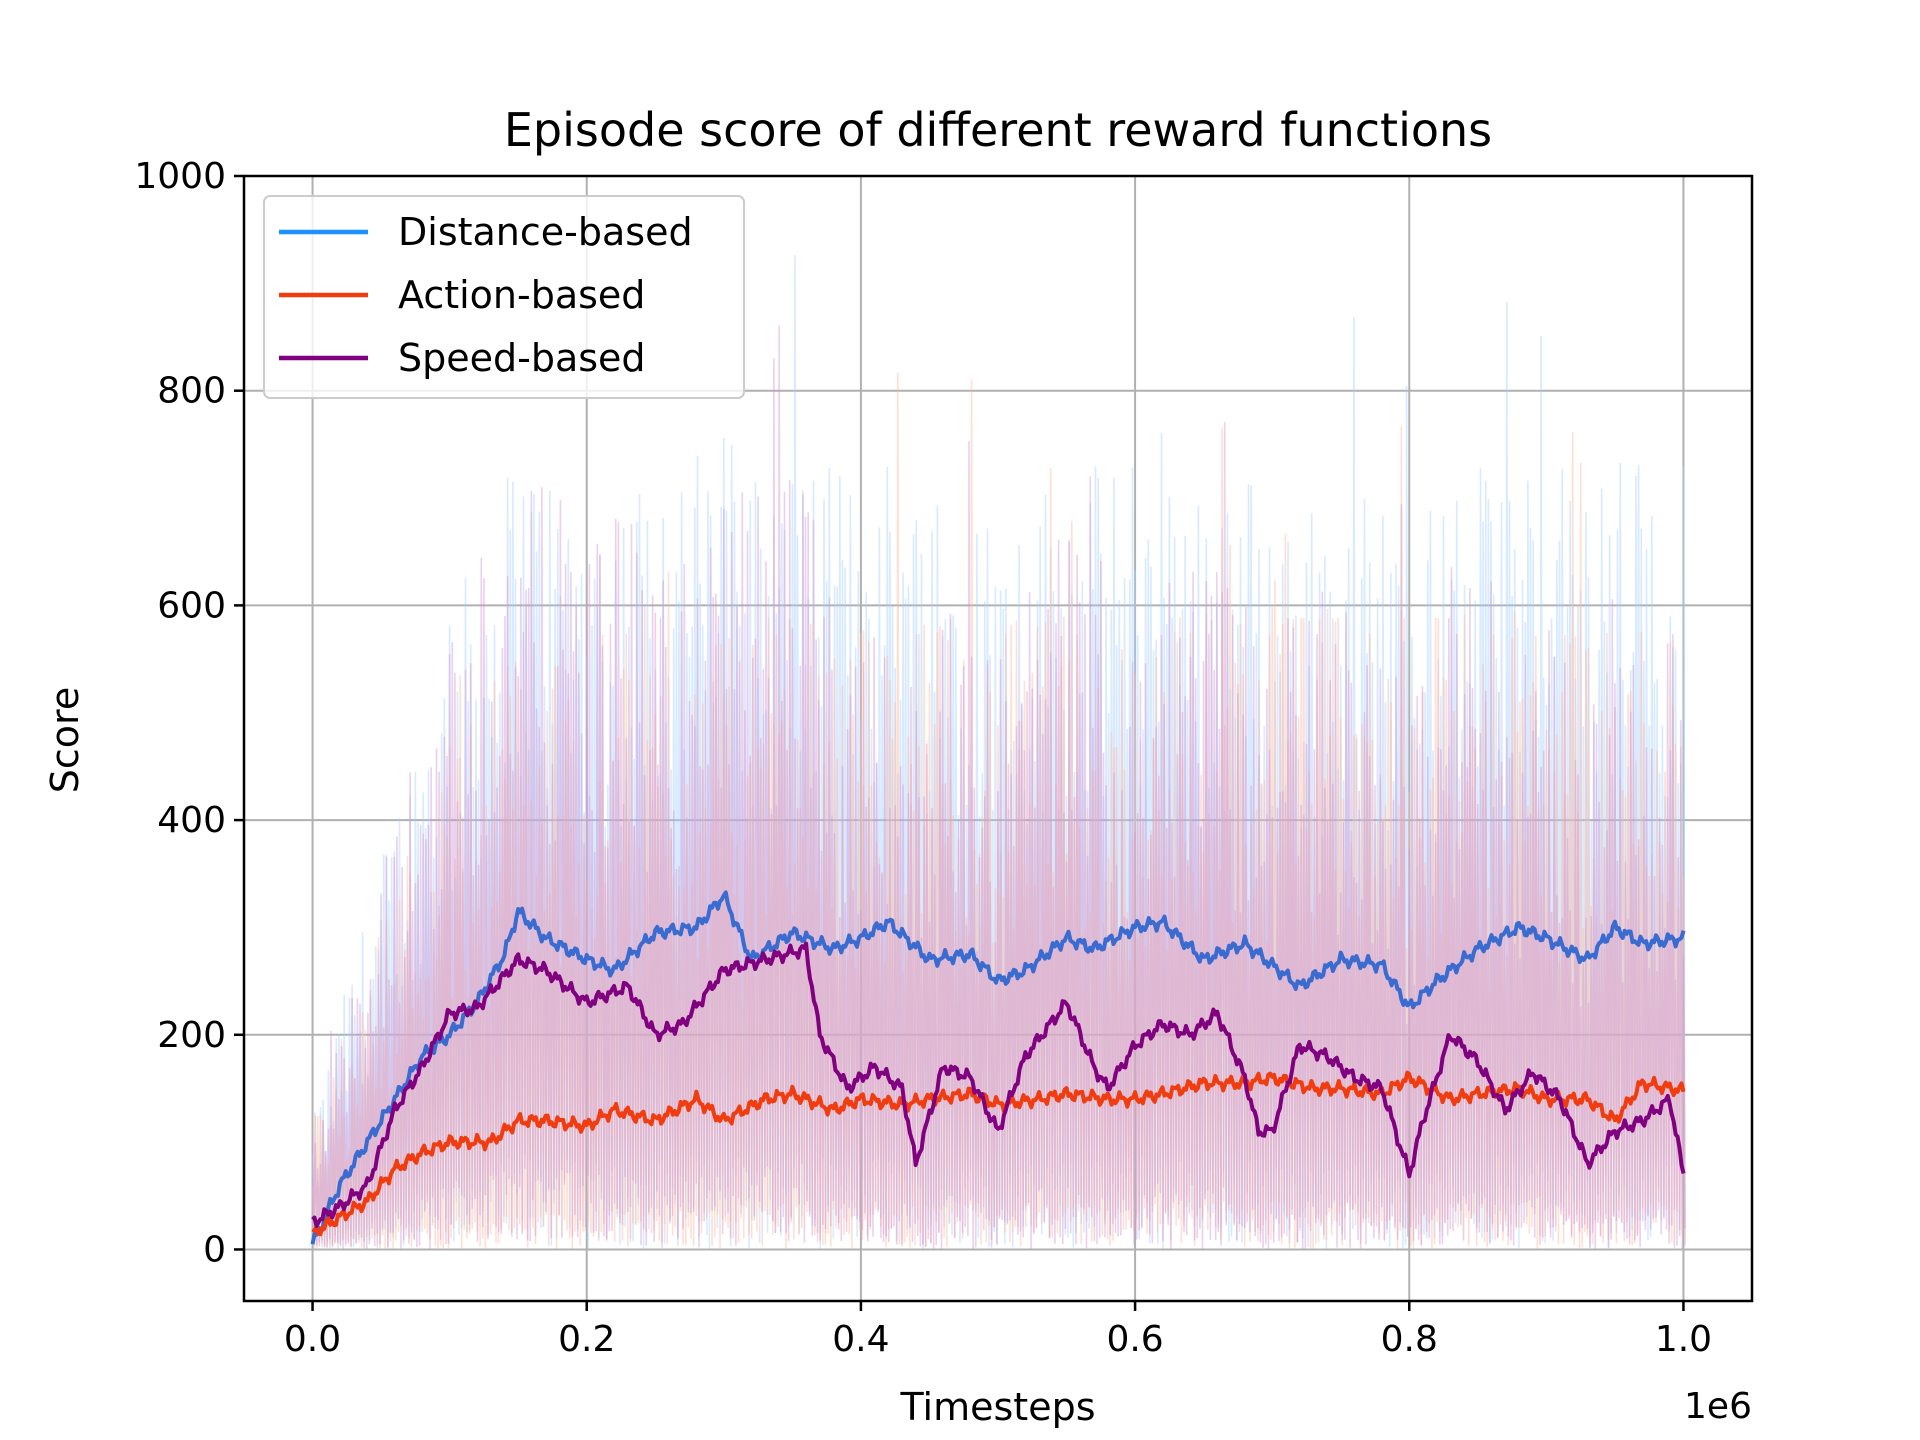 This screenshot has width=1920, height=1440. Describe the element at coordinates (1134, 1339) in the screenshot. I see `x-tick-label: 0.6` at that location.